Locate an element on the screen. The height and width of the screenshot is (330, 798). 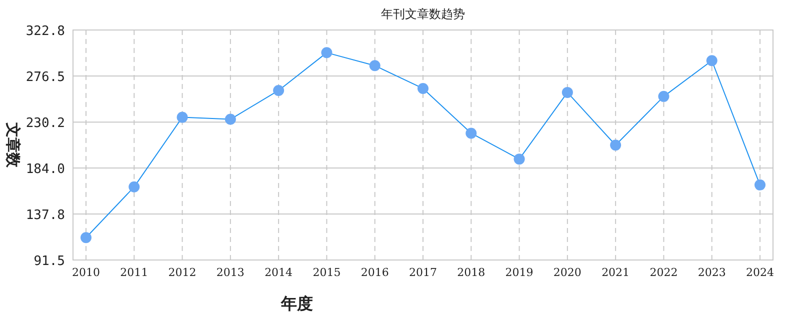
x-tick-label: 2012 is located at coordinates (182, 272).